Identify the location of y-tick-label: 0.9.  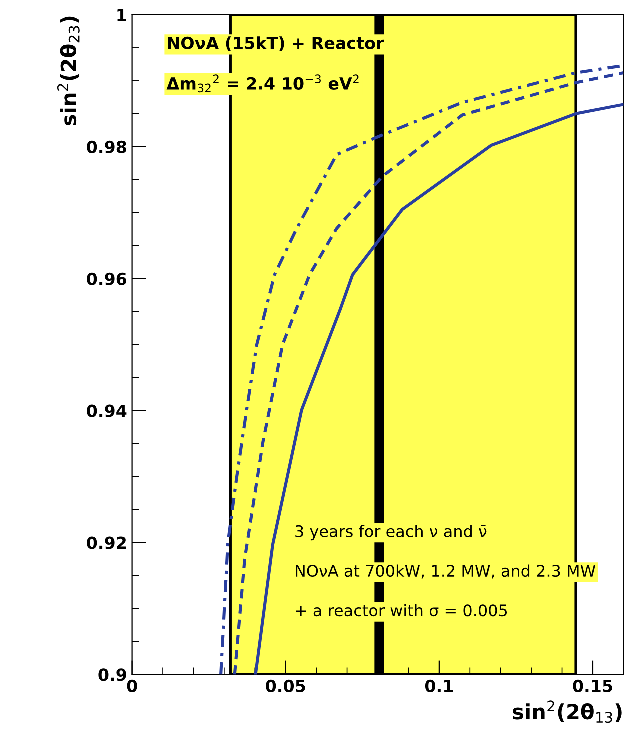
(112, 675).